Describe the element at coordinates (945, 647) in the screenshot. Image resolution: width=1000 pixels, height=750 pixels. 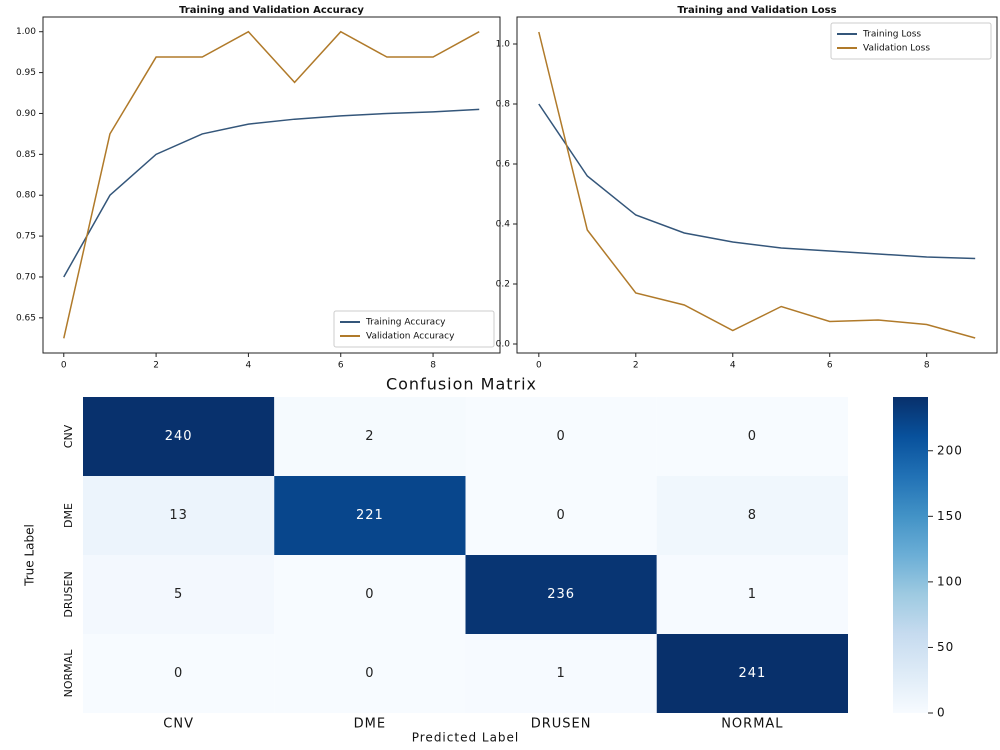
I see `colorbar-tick-label: 50` at that location.